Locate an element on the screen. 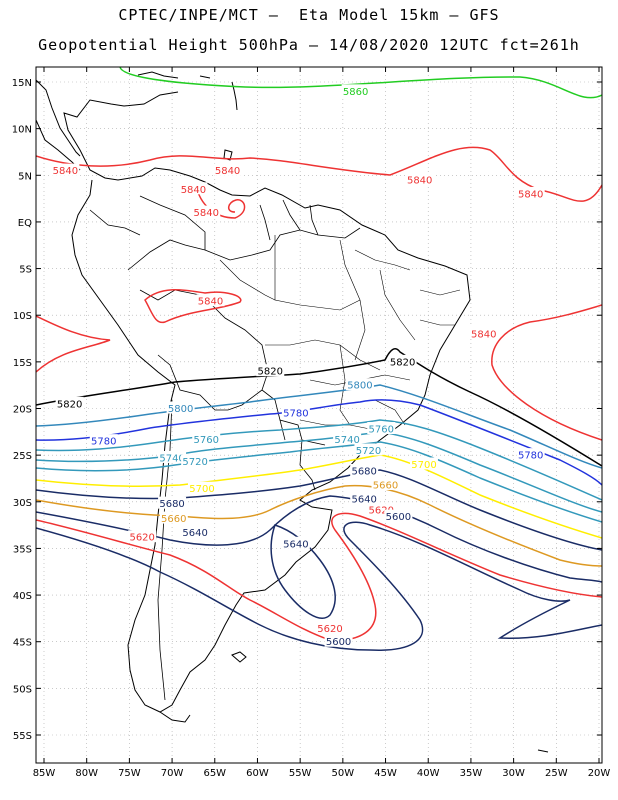  island-puerto-rico is located at coordinates (205, 77).